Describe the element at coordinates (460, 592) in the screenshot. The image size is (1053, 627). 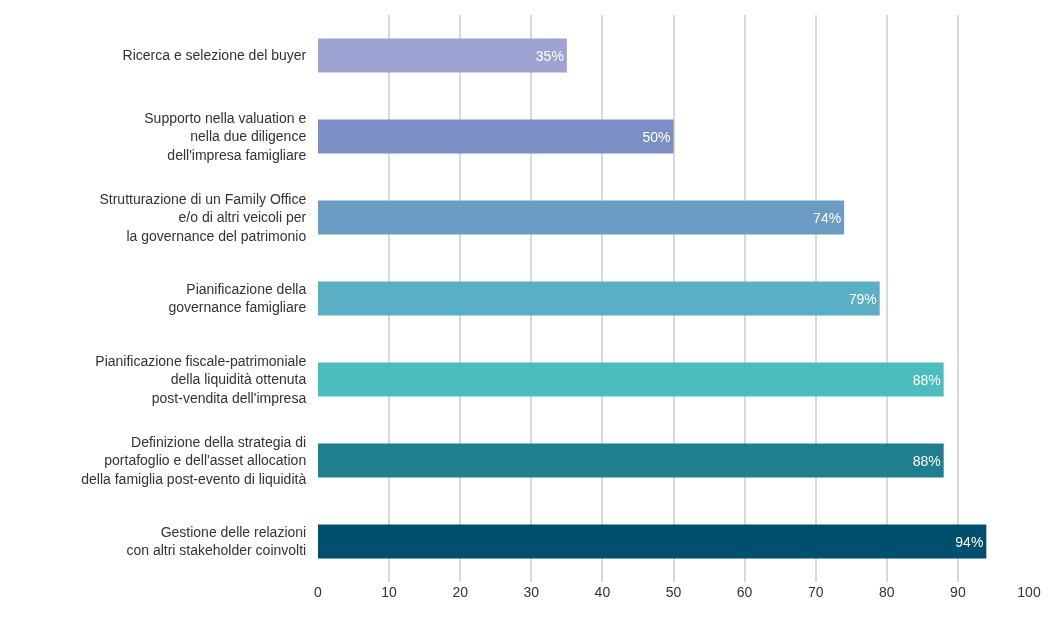
I see `x-tick-label: 20` at that location.